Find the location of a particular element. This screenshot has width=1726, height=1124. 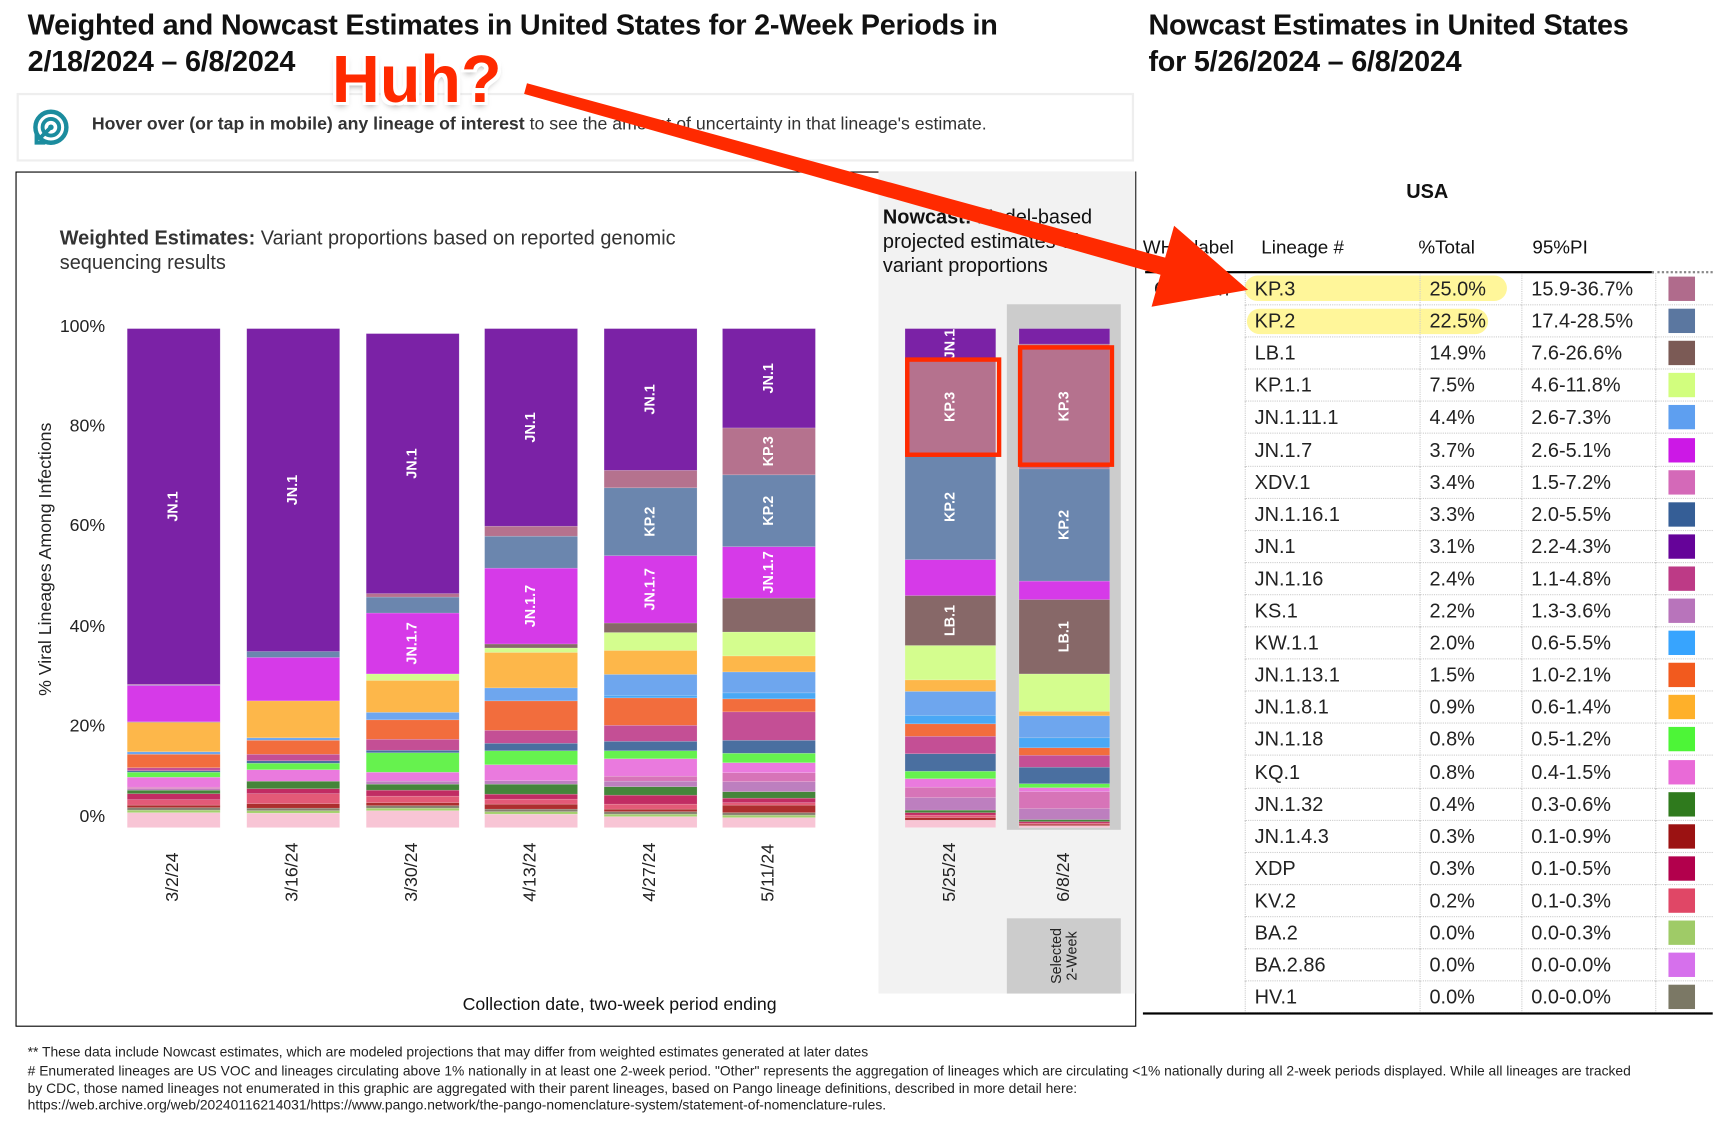

table-row: LB.1 14.9% 7.6-26.6% is located at coordinates (1429, 353).